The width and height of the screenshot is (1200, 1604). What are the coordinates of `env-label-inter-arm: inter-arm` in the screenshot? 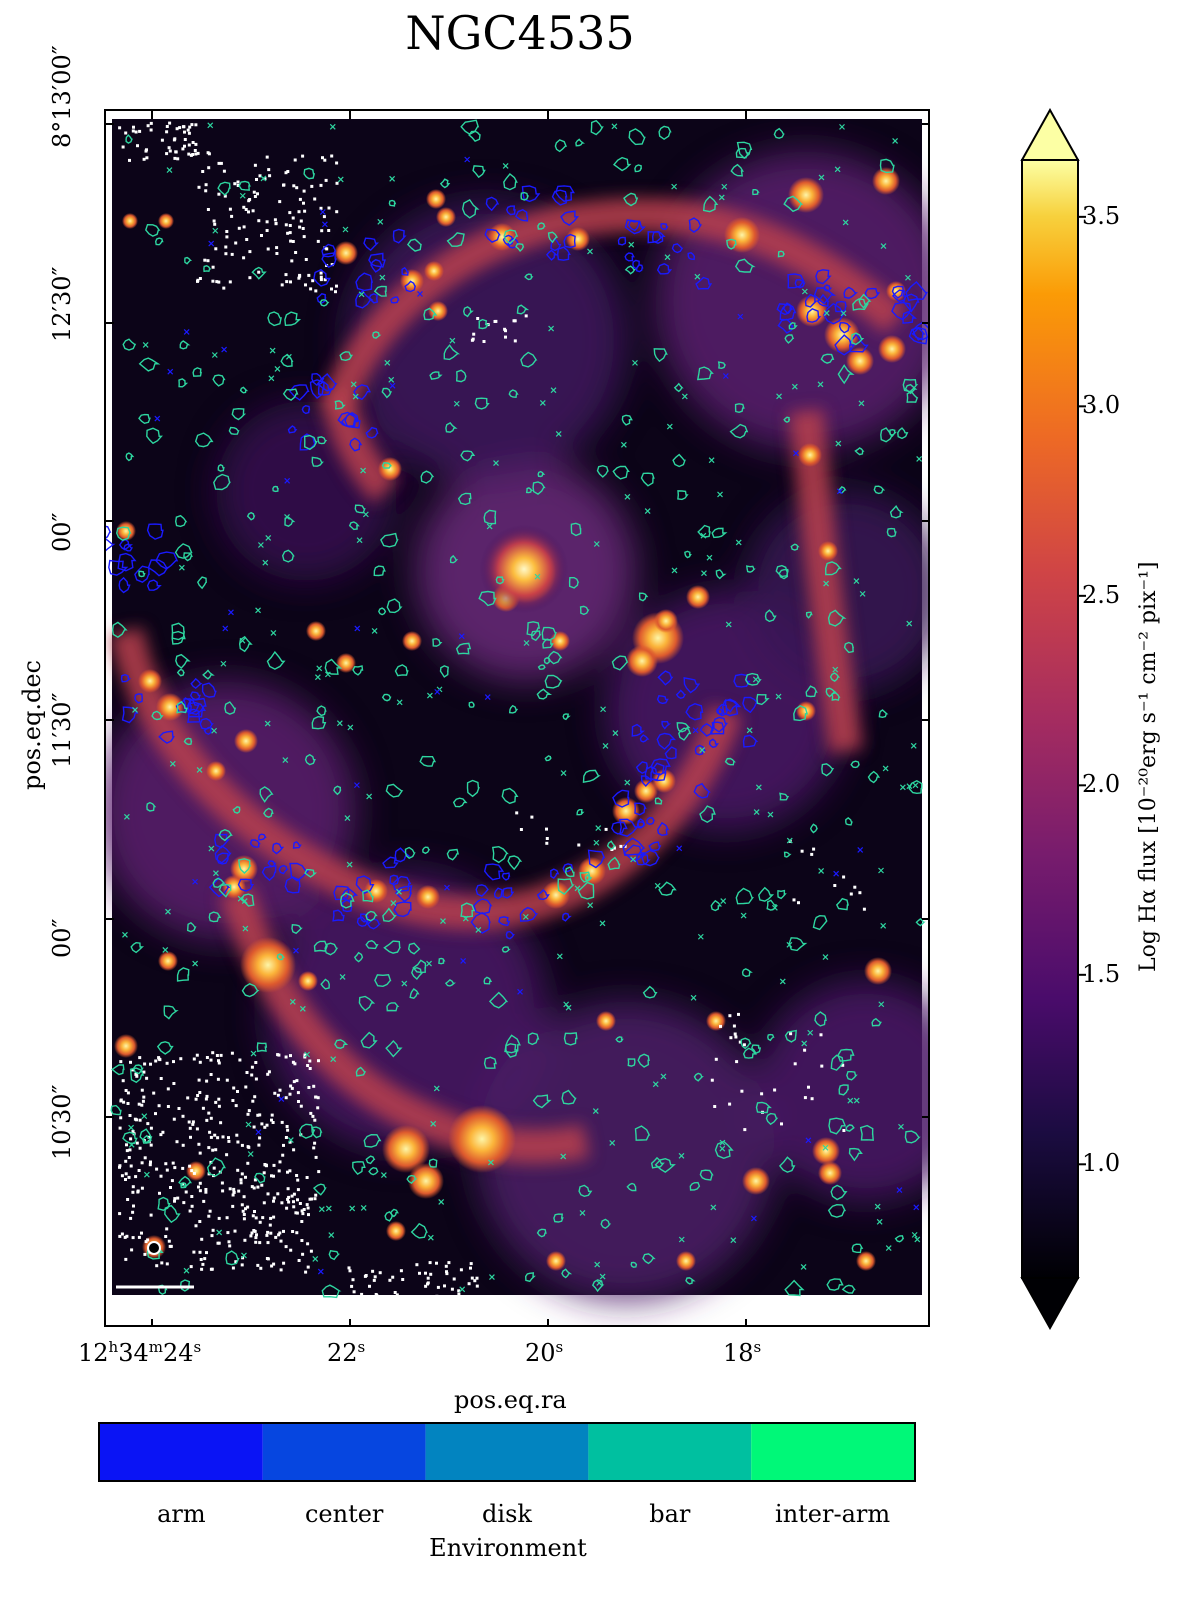 It's located at (833, 1514).